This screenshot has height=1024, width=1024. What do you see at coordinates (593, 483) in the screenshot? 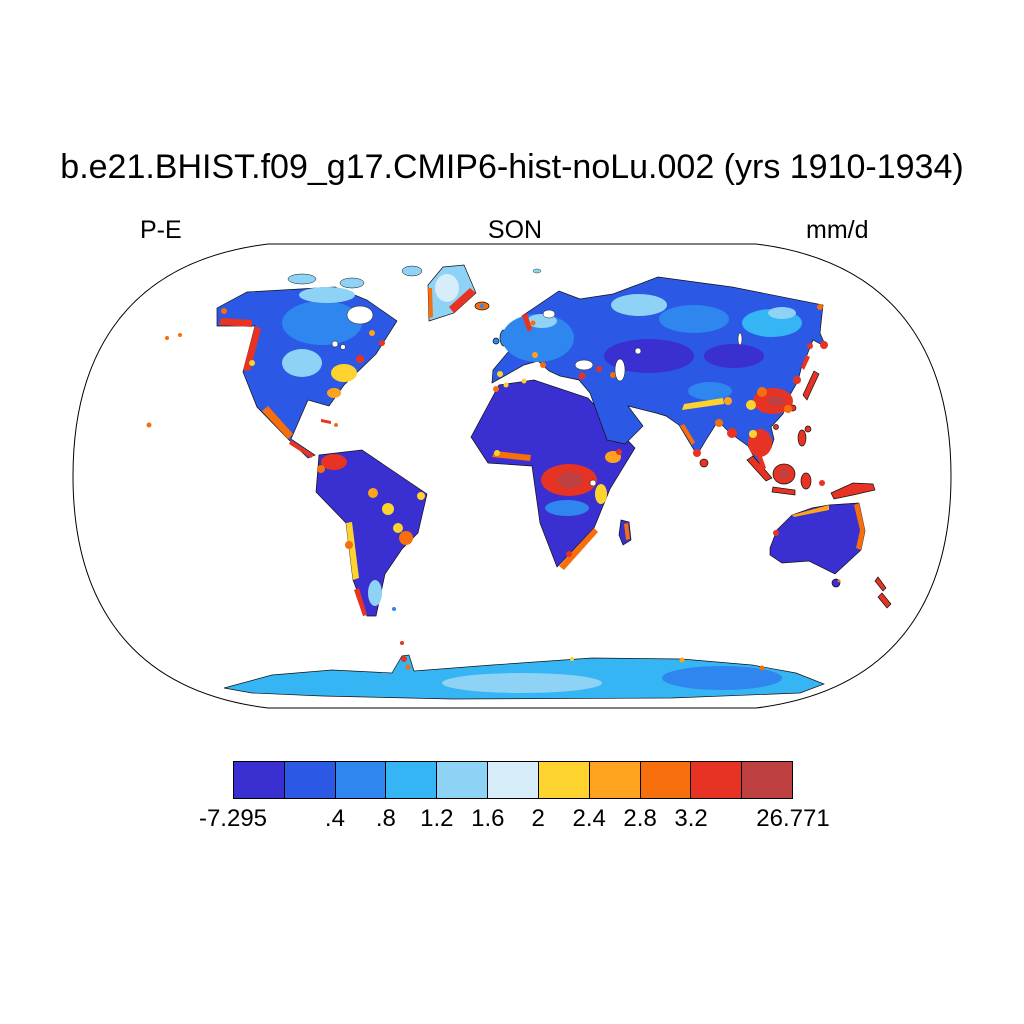
I see `lake-victoria` at bounding box center [593, 483].